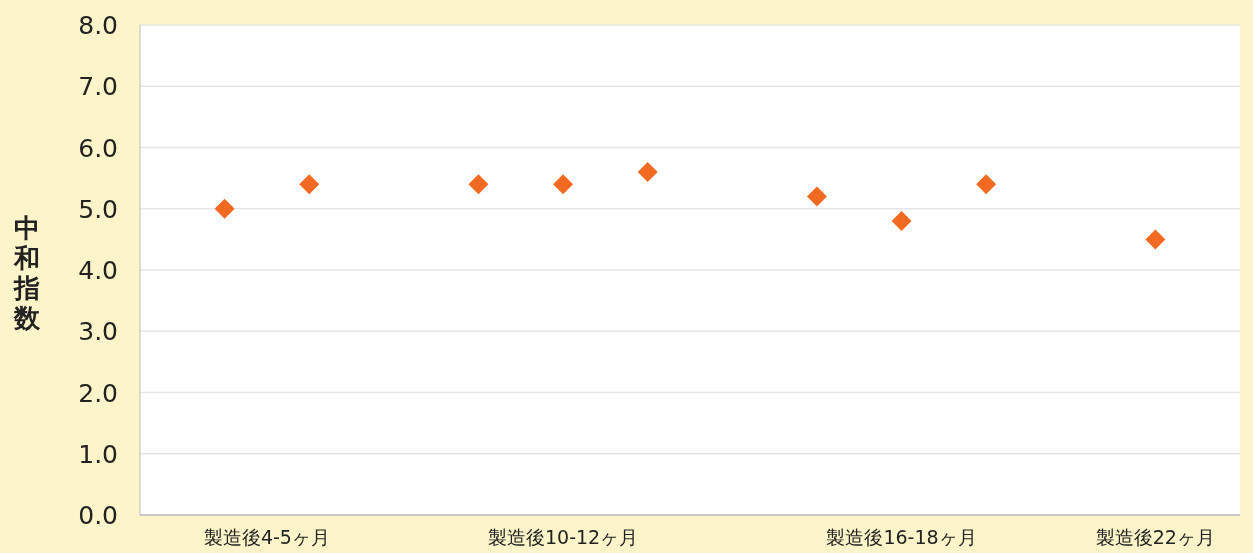  Describe the element at coordinates (98, 148) in the screenshot. I see `y-tick-label: 6.0` at that location.